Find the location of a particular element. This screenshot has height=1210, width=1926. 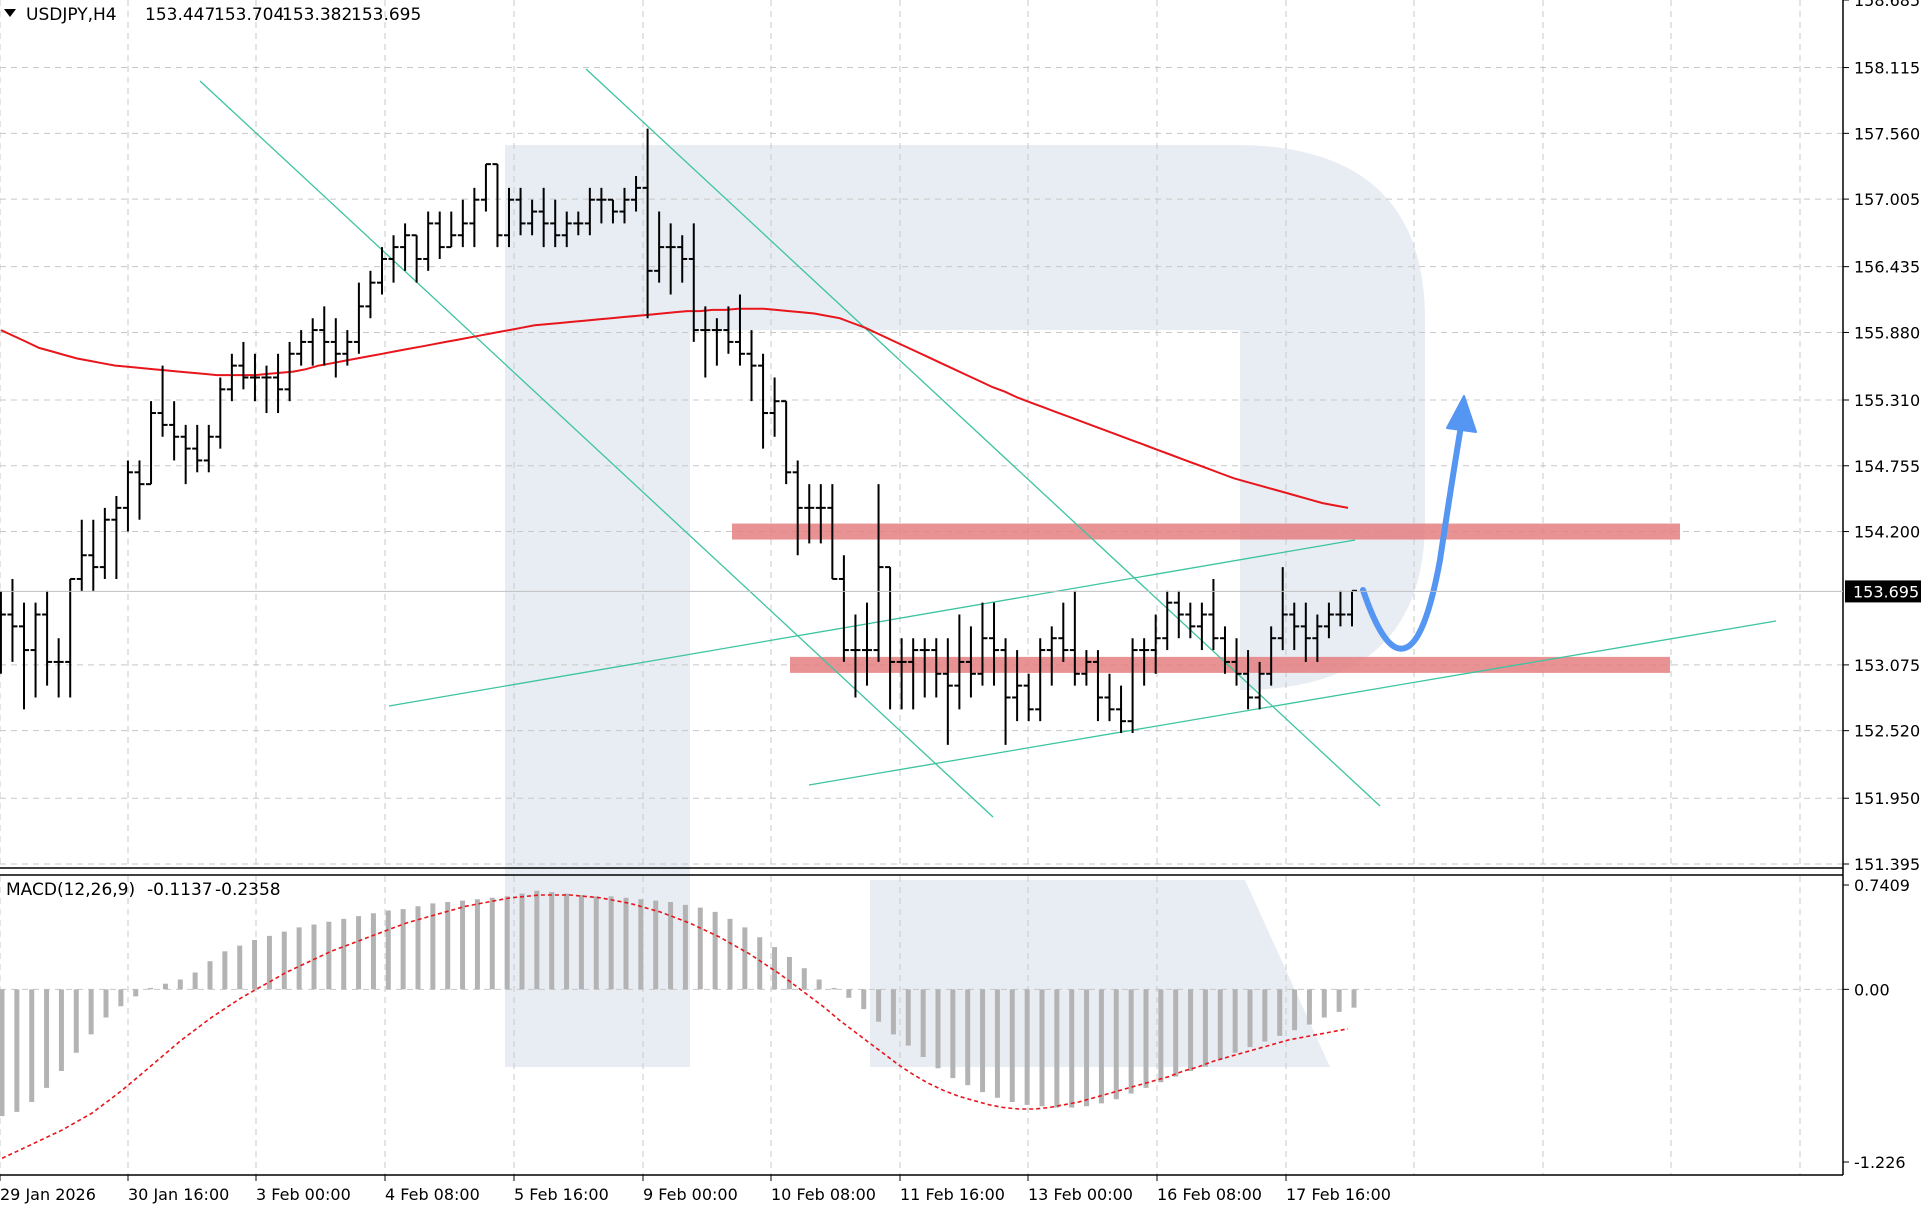

header-open: 153.447 is located at coordinates (180, 15).